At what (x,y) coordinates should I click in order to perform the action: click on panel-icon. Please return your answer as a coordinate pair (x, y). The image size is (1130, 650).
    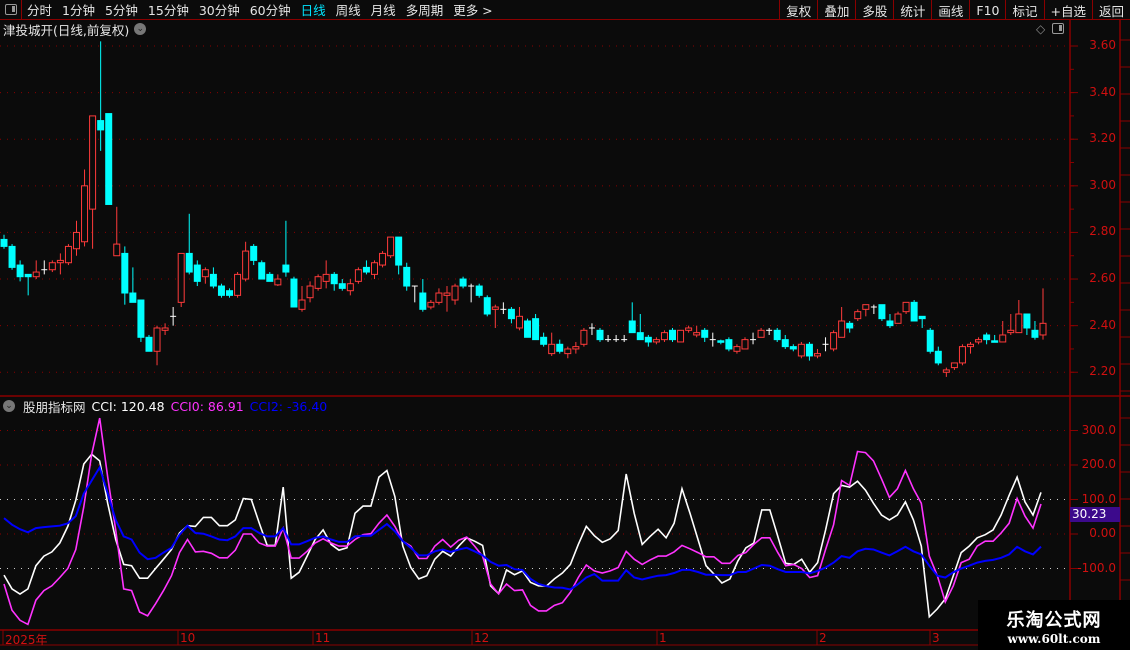
    Looking at the image, I should click on (1058, 28).